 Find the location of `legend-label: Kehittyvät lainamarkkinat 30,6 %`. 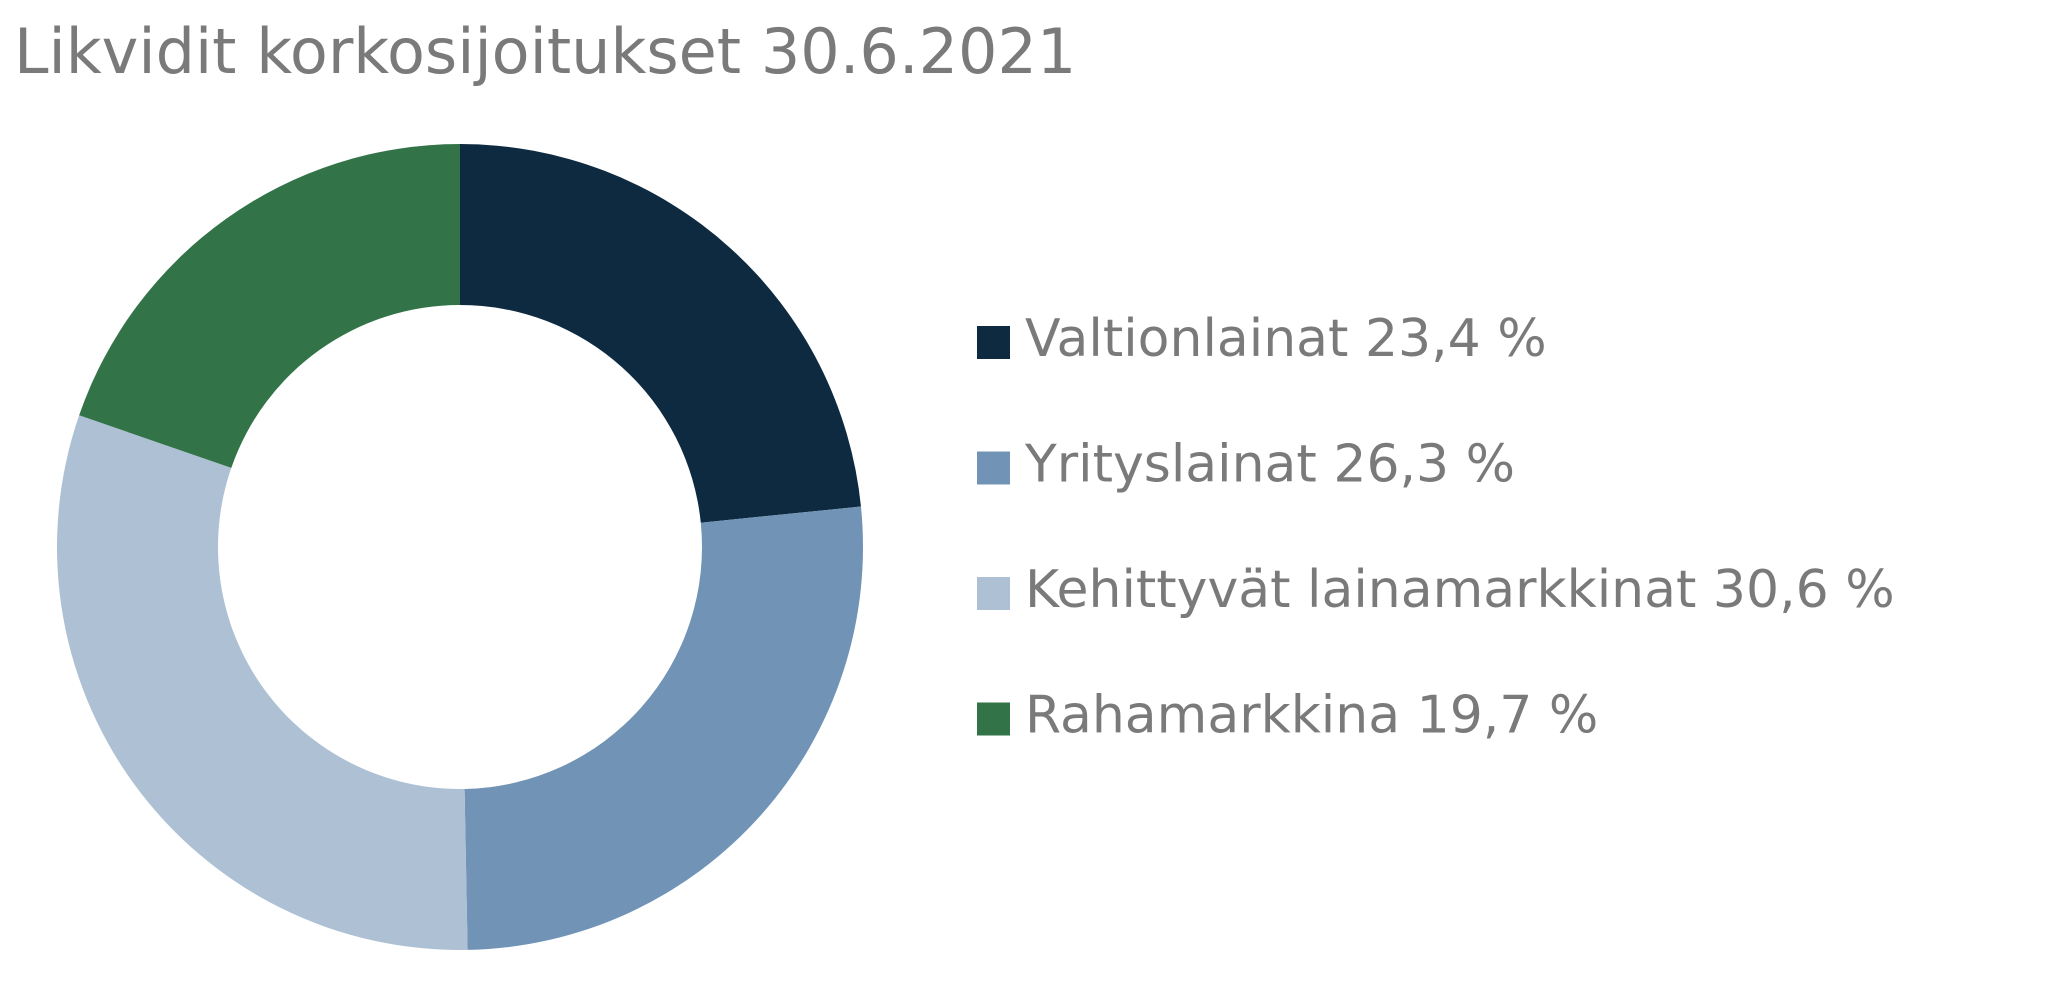

legend-label: Kehittyvät lainamarkkinat 30,6 % is located at coordinates (1460, 590).